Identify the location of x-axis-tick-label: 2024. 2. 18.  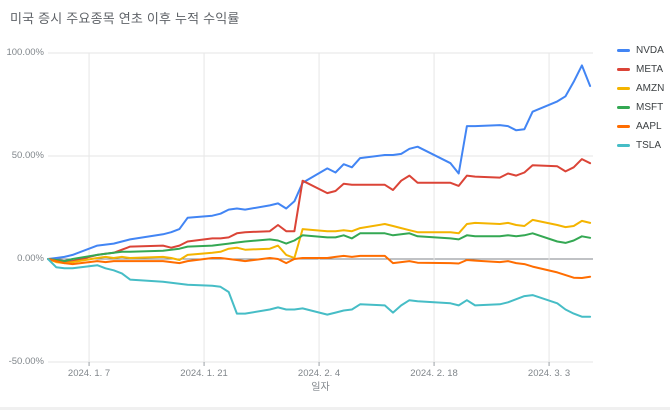
(434, 373).